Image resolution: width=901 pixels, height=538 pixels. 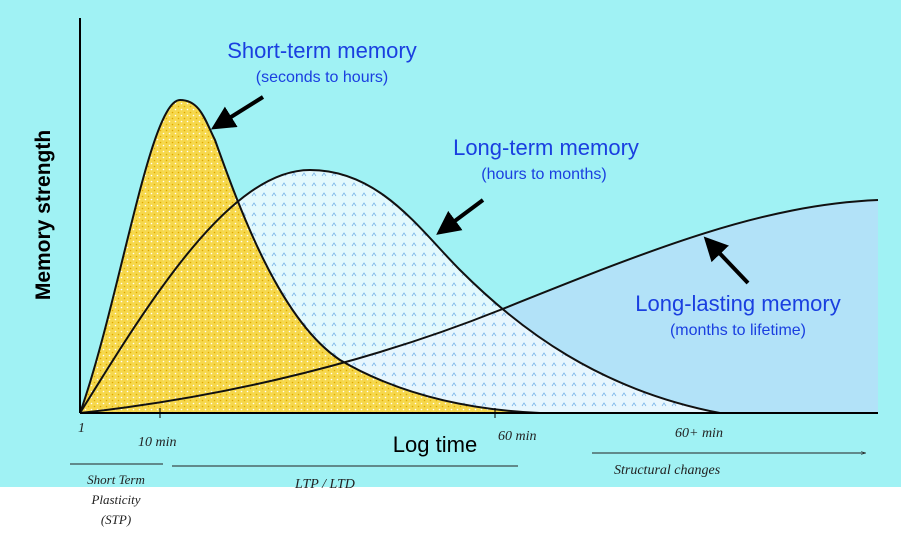 What do you see at coordinates (322, 77) in the screenshot?
I see `curve-sublabel: (seconds to hours)` at bounding box center [322, 77].